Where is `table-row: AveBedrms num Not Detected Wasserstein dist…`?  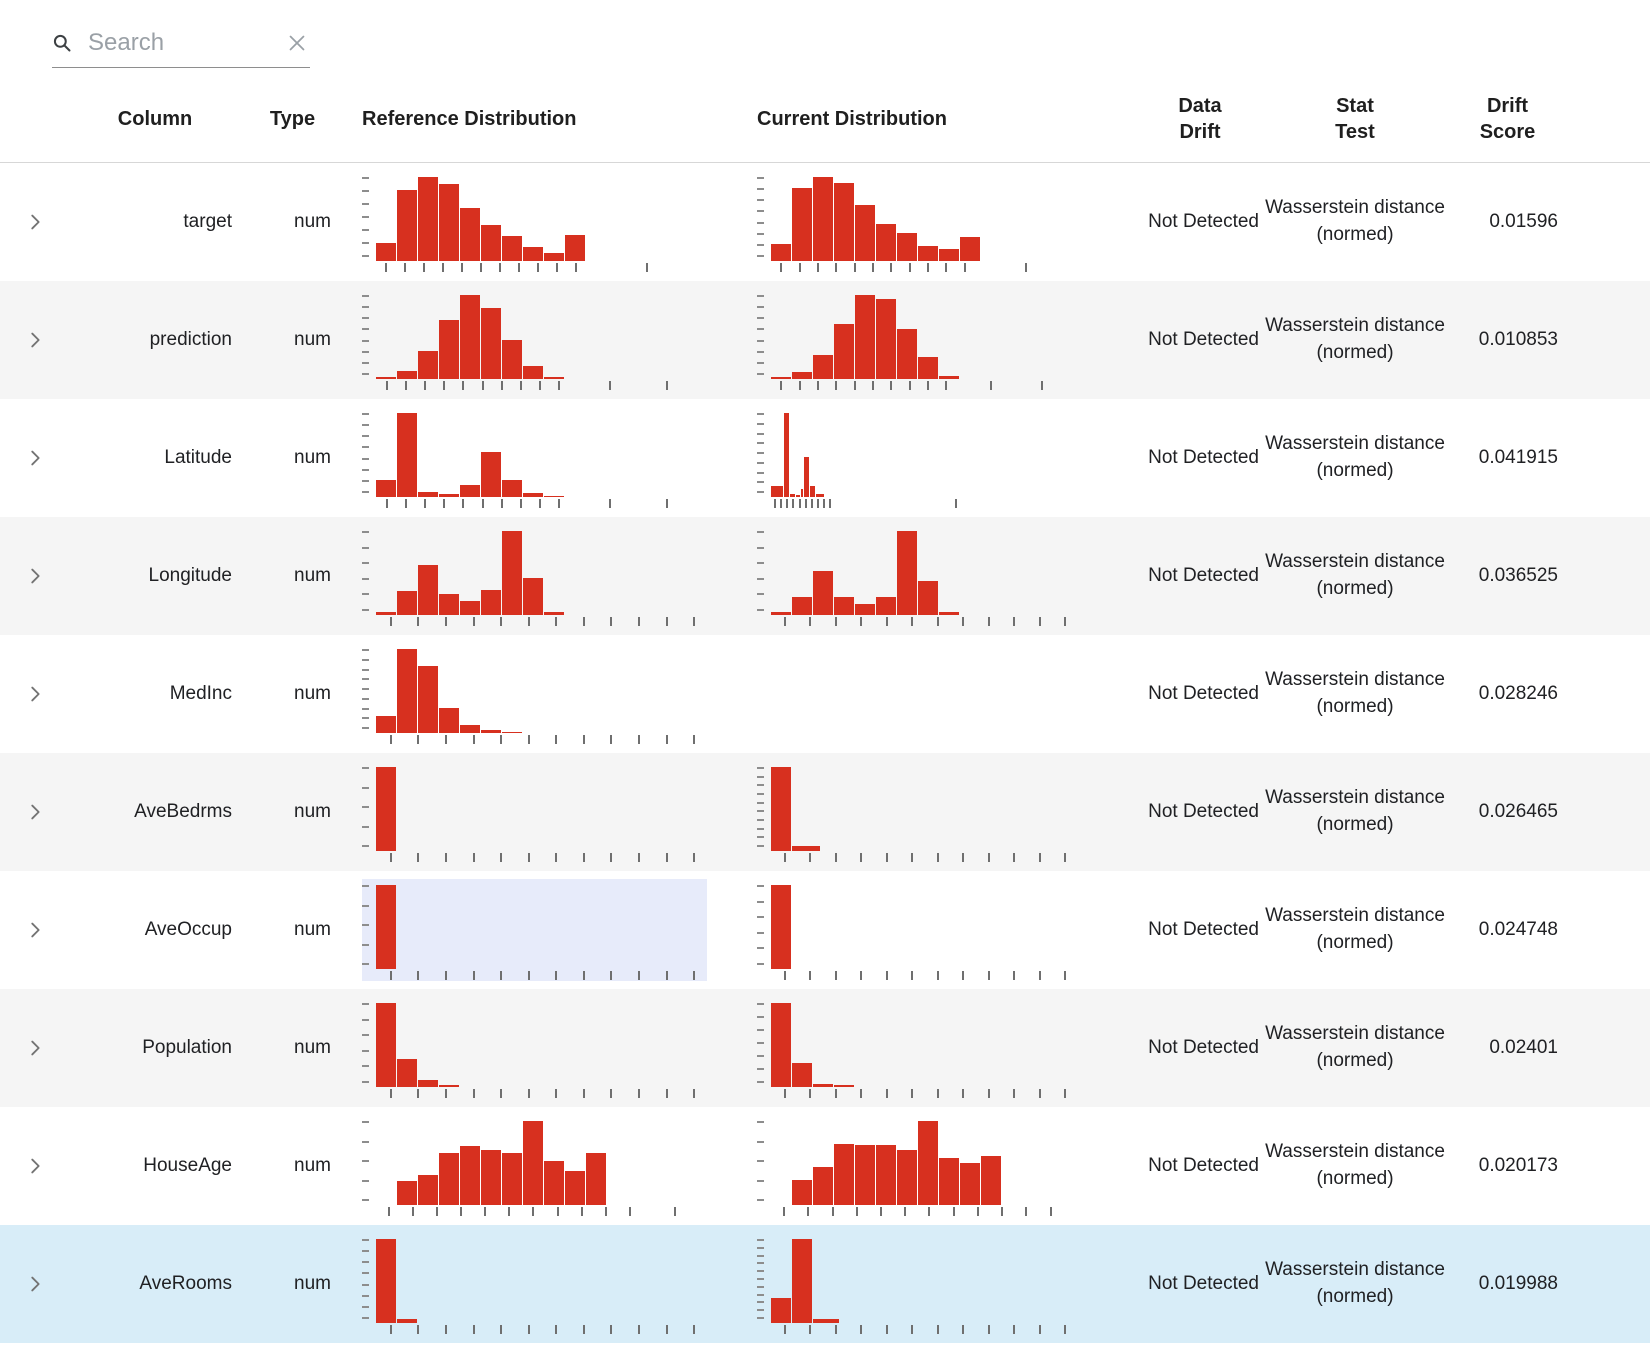
table-row: AveBedrms num Not Detected Wasserstein dist… is located at coordinates (825, 812).